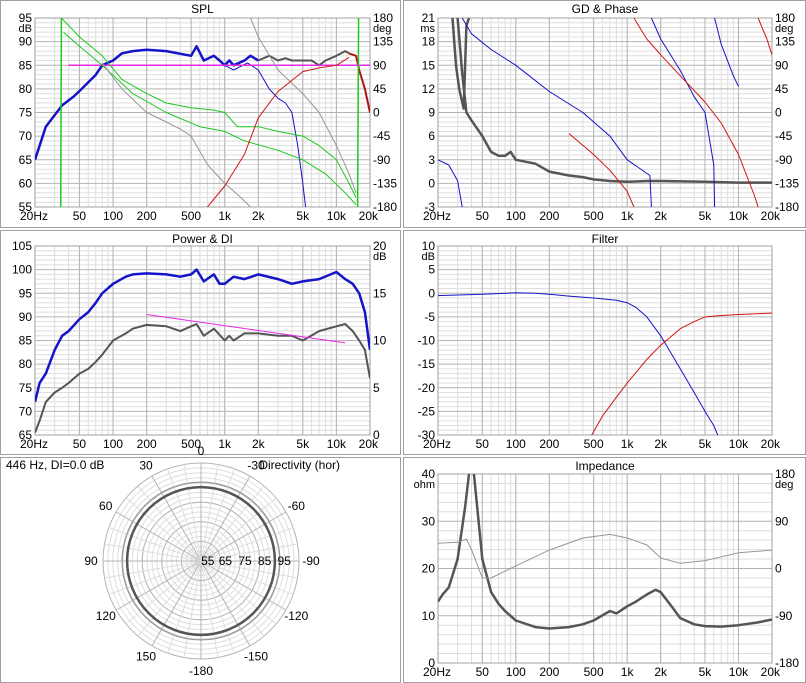 The width and height of the screenshot is (806, 683). What do you see at coordinates (208, 561) in the screenshot?
I see `ring-label: 55` at bounding box center [208, 561].